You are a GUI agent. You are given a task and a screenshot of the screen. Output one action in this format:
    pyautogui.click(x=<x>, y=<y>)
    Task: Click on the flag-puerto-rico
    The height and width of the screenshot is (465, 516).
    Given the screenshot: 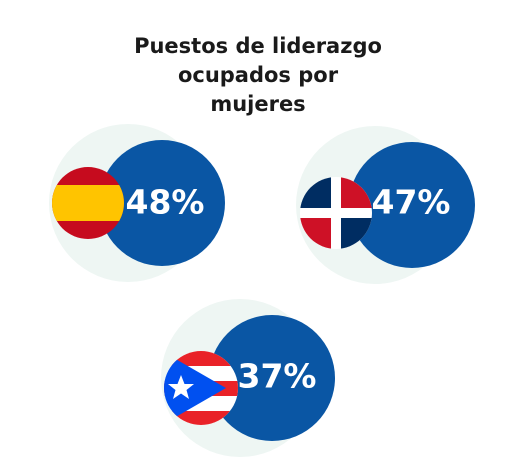 What is the action you would take?
    pyautogui.click(x=201, y=388)
    